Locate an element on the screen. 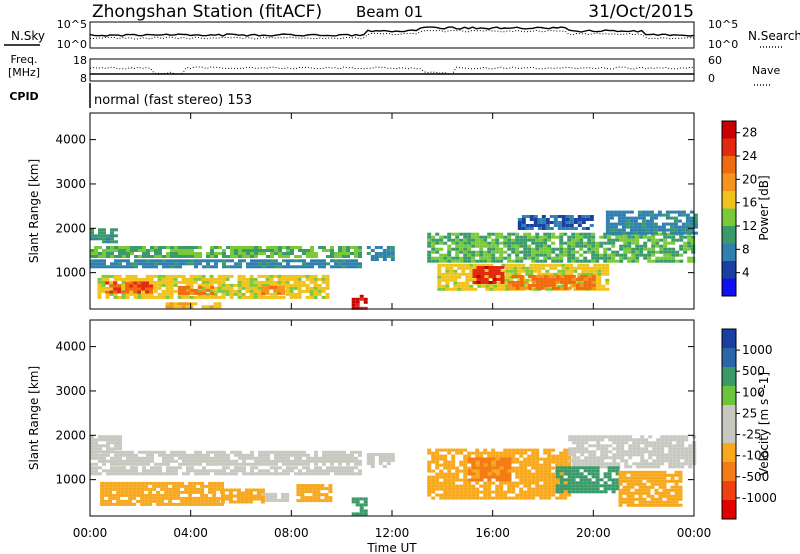  power-colorbar-tick-label: 28 is located at coordinates (749, 133).